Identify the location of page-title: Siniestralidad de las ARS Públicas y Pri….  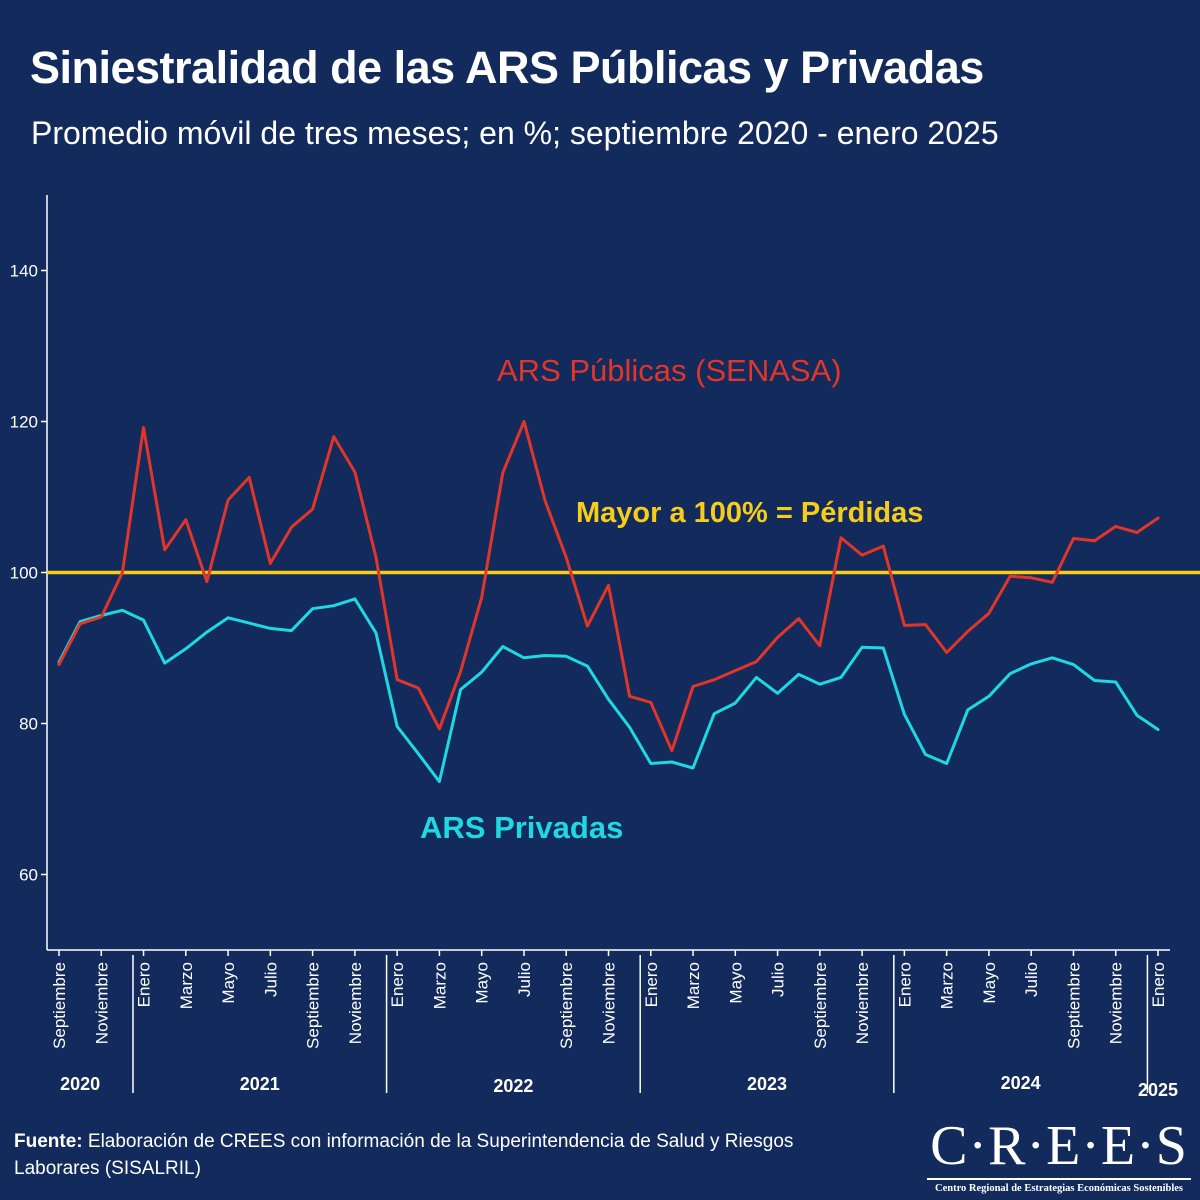
(507, 67).